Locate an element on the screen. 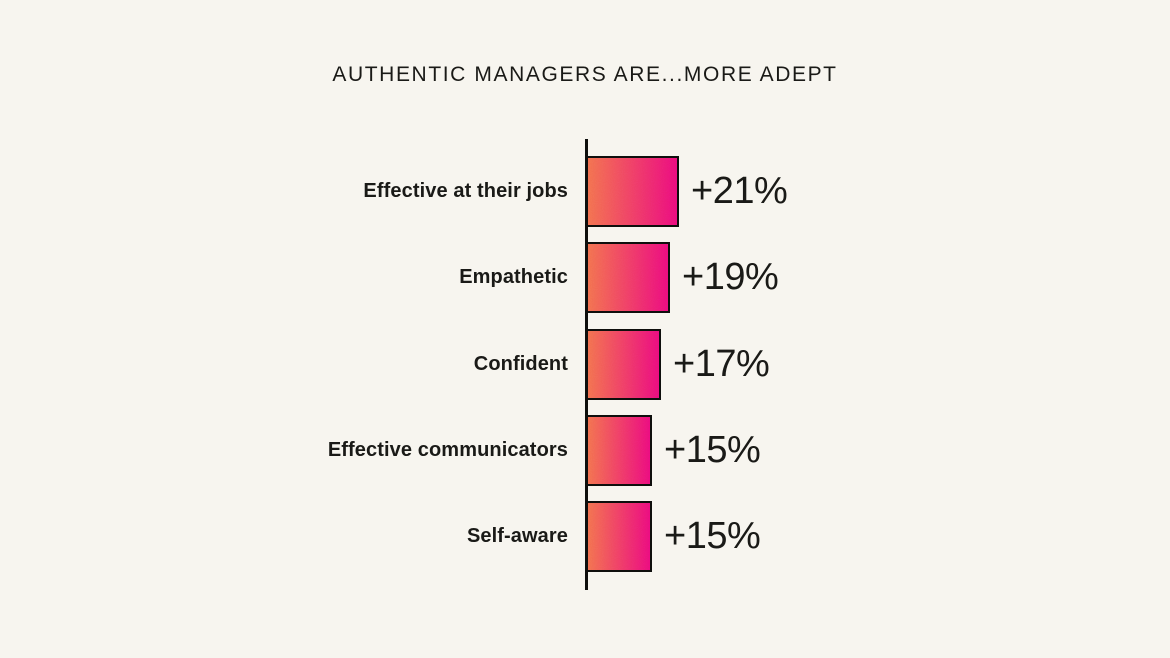 Image resolution: width=1170 pixels, height=658 pixels. chart-row: Effective at their jobs +21% is located at coordinates (585, 191).